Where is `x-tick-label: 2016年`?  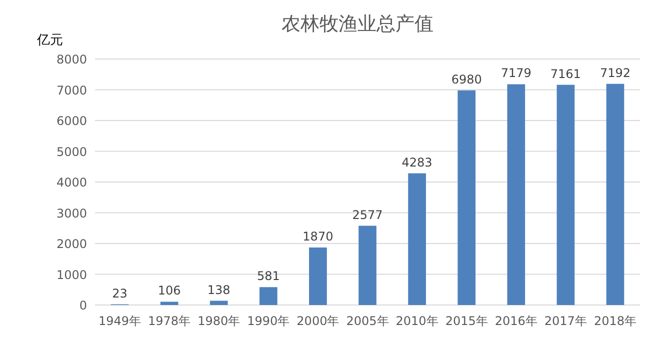
x-tick-label: 2016年 is located at coordinates (516, 321).